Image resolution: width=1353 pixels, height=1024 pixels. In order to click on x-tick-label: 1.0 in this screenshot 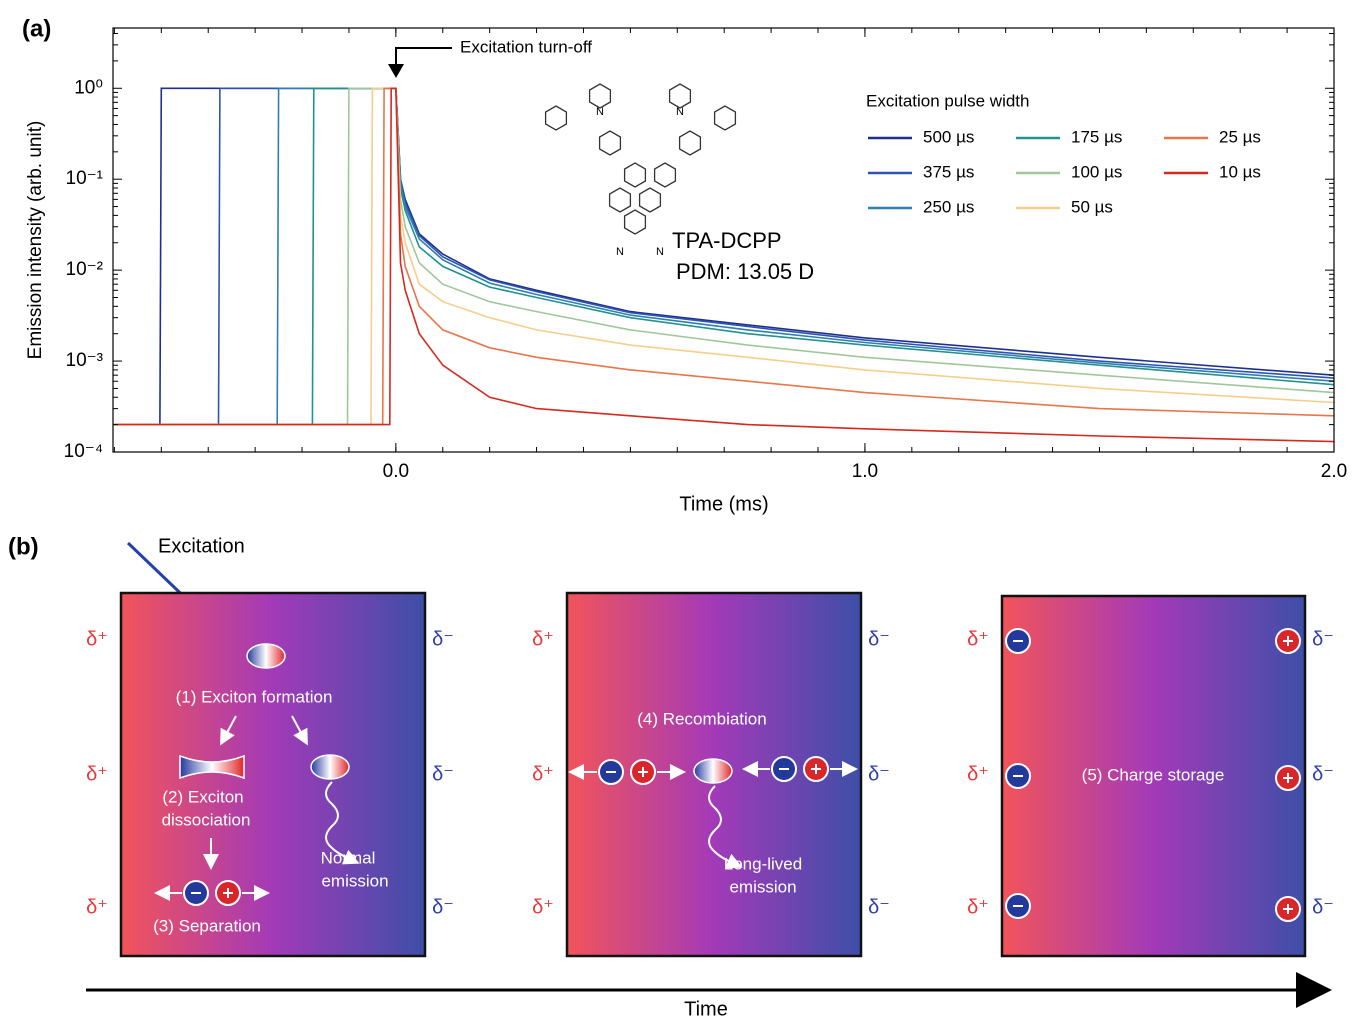, I will do `click(865, 471)`.